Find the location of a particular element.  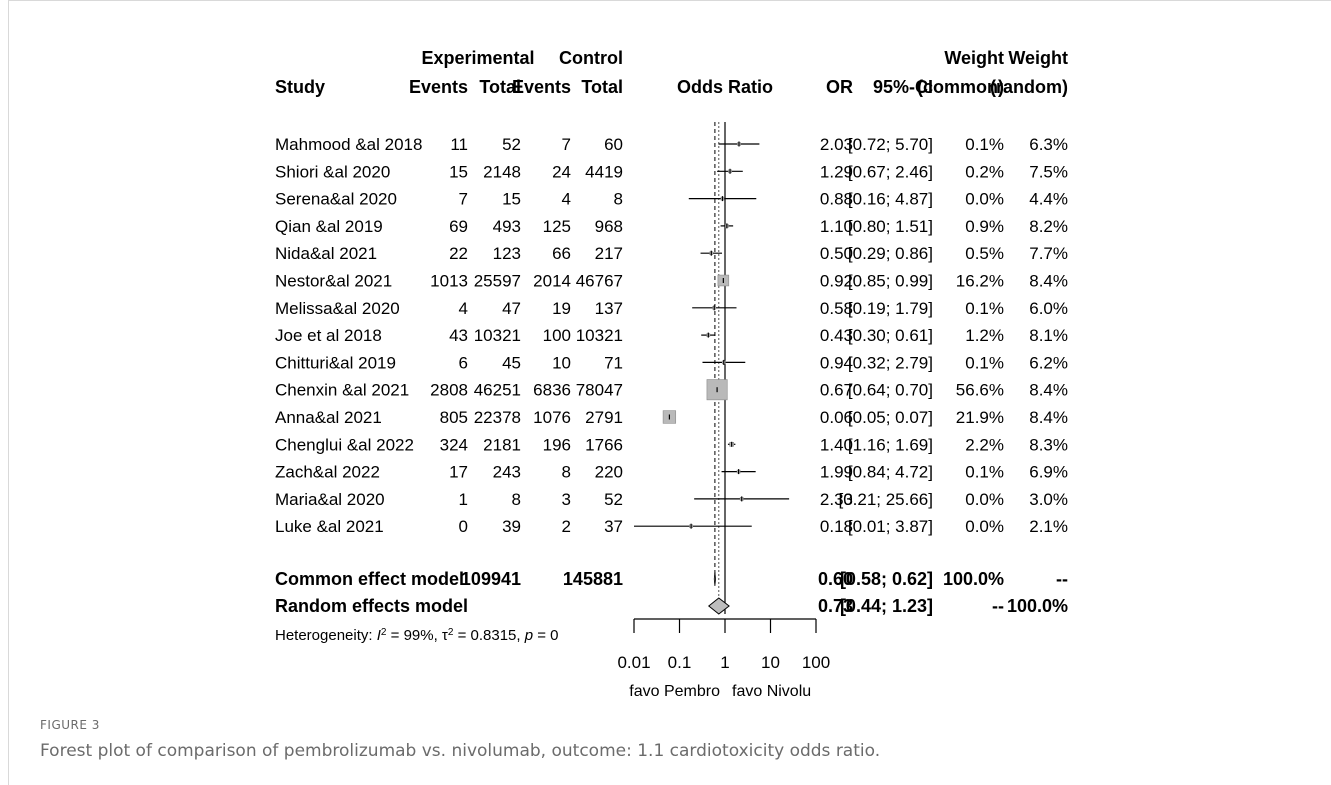

ctrl-events: 7 is located at coordinates (566, 144).